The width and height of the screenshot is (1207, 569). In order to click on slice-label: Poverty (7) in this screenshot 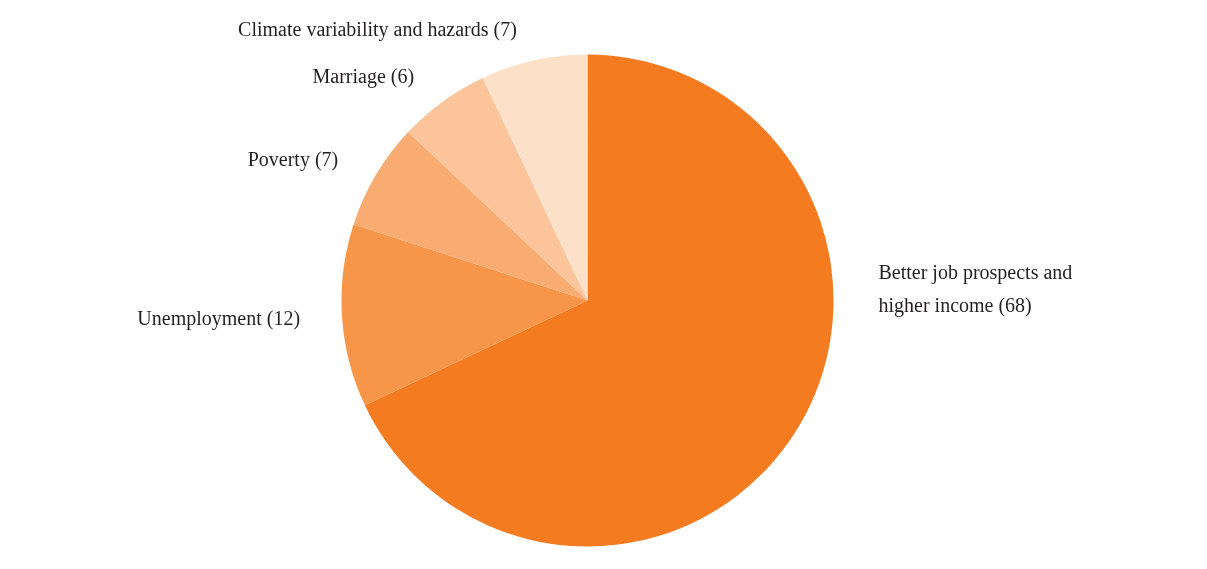, I will do `click(293, 159)`.